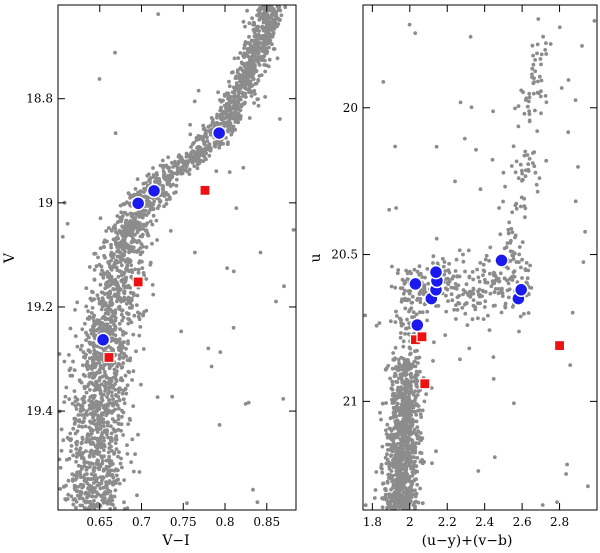 This screenshot has width=600, height=553. I want to click on right-blue-circle-point, so click(501, 260).